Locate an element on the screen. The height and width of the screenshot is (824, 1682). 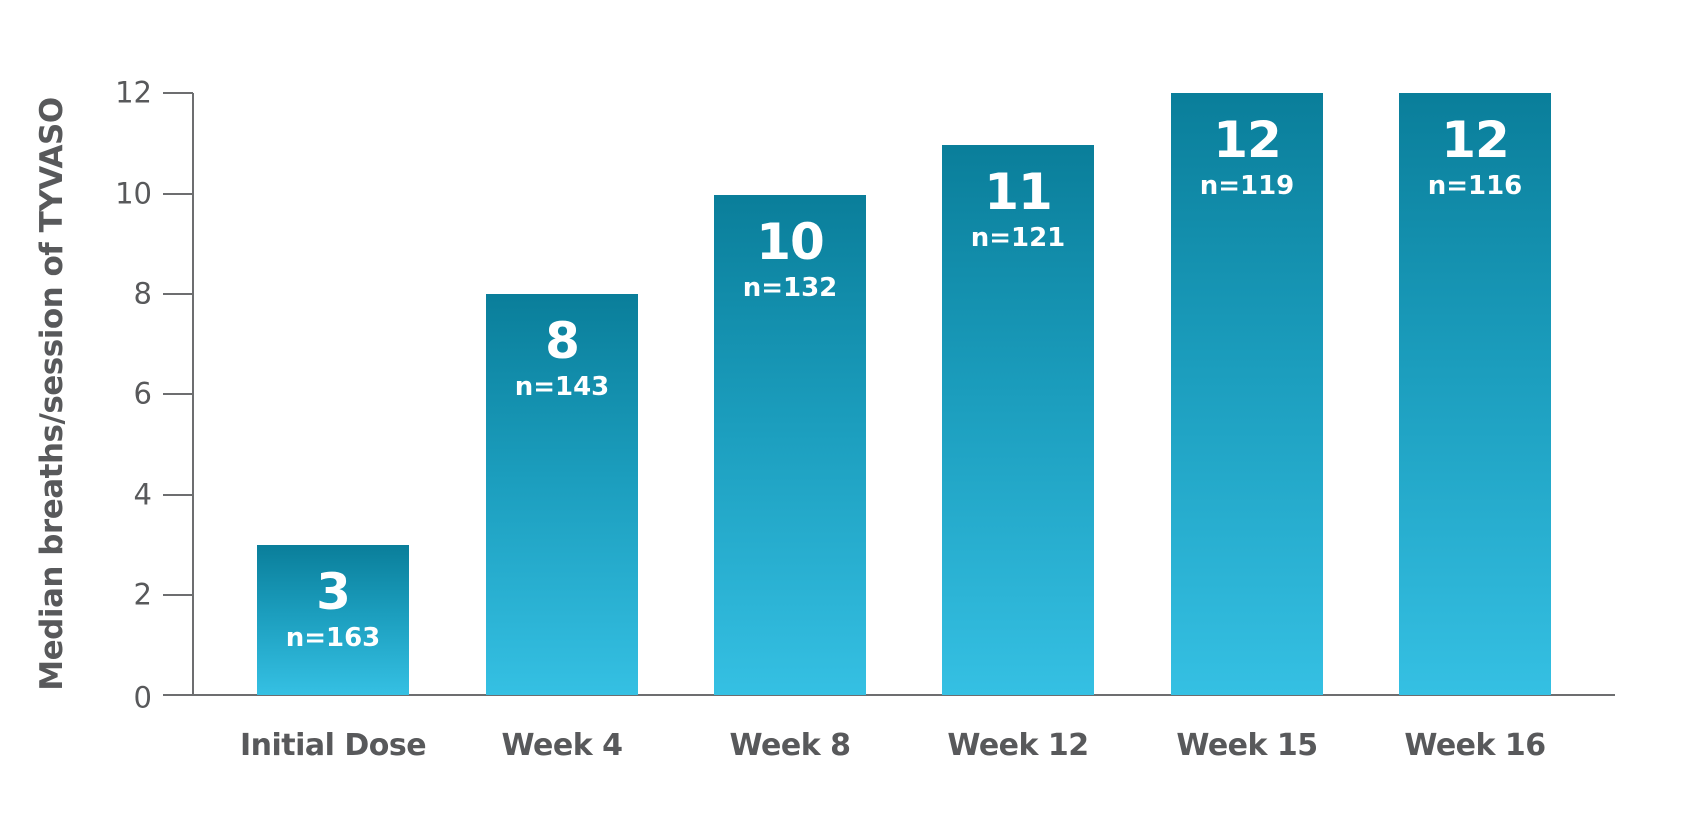
bar-week-4: 8 n=143 is located at coordinates (562, 494).